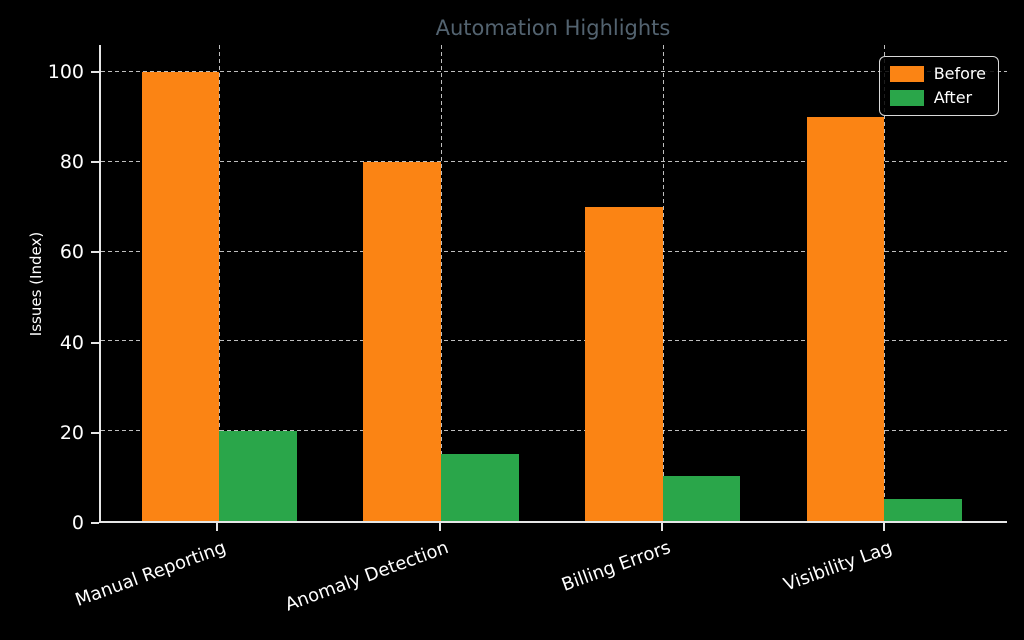 This screenshot has width=1024, height=640. I want to click on legend-entry: After, so click(937, 97).